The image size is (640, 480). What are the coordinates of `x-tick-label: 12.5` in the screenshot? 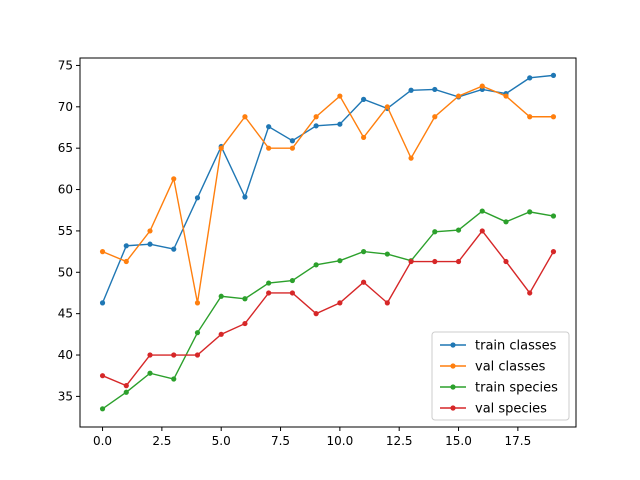 It's located at (399, 441).